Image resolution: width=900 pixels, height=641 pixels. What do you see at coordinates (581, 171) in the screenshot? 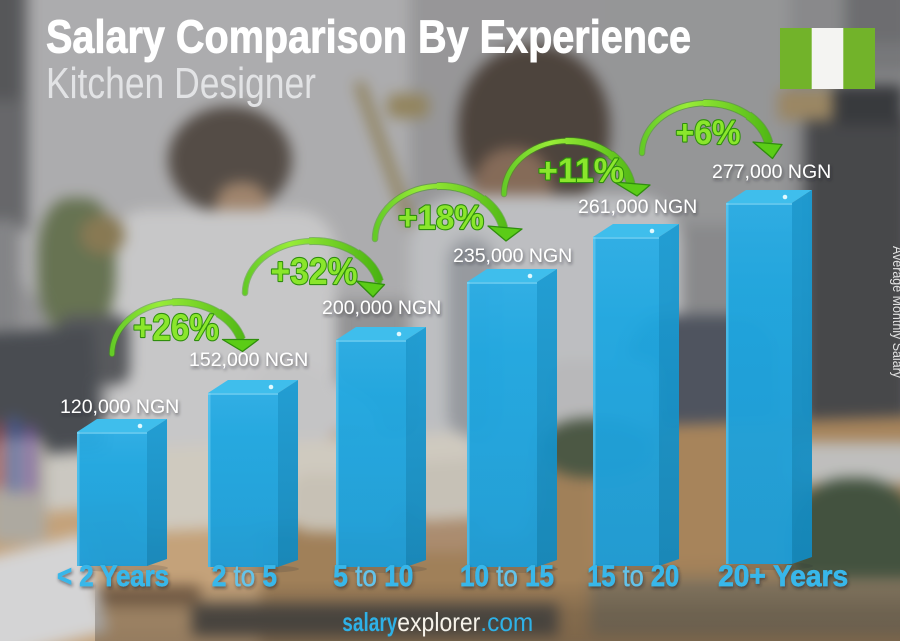
I see `svg-text: +11%` at bounding box center [581, 171].